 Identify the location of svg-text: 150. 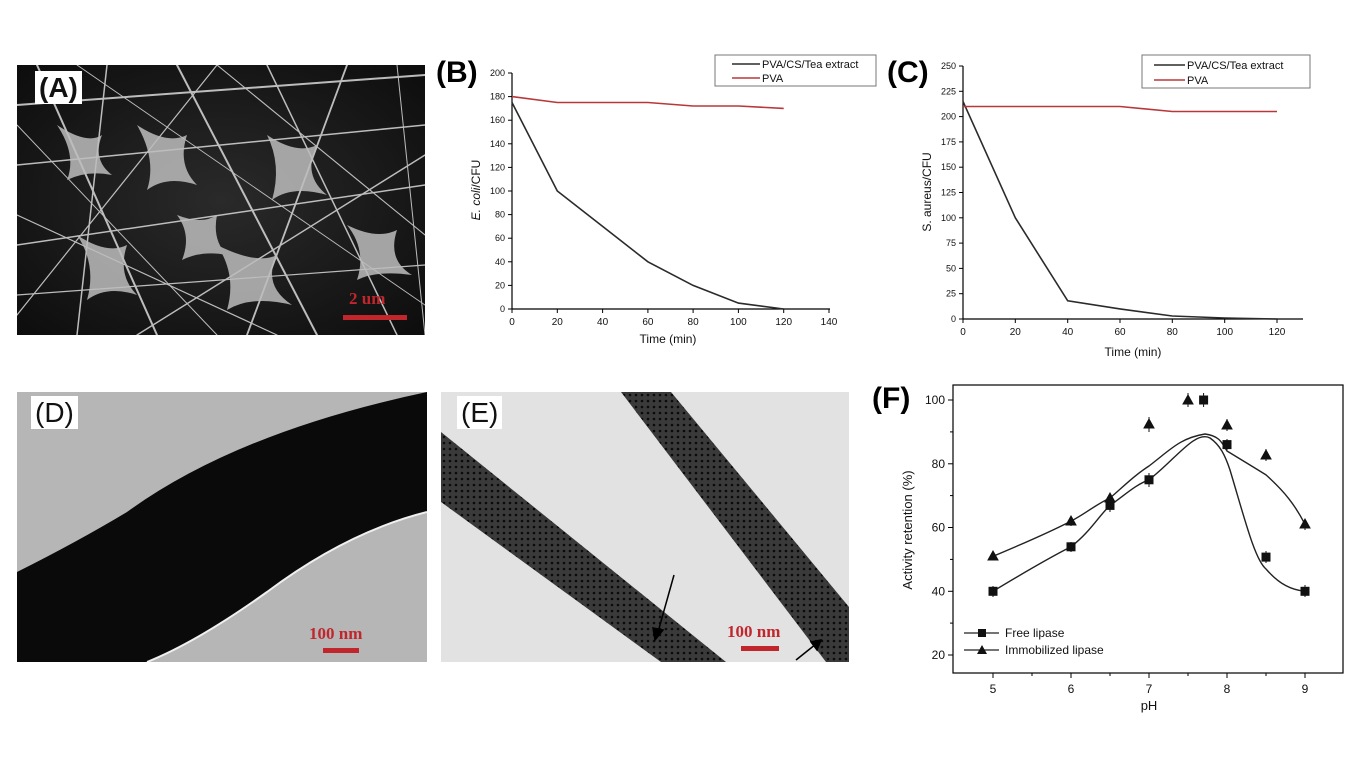
(948, 167).